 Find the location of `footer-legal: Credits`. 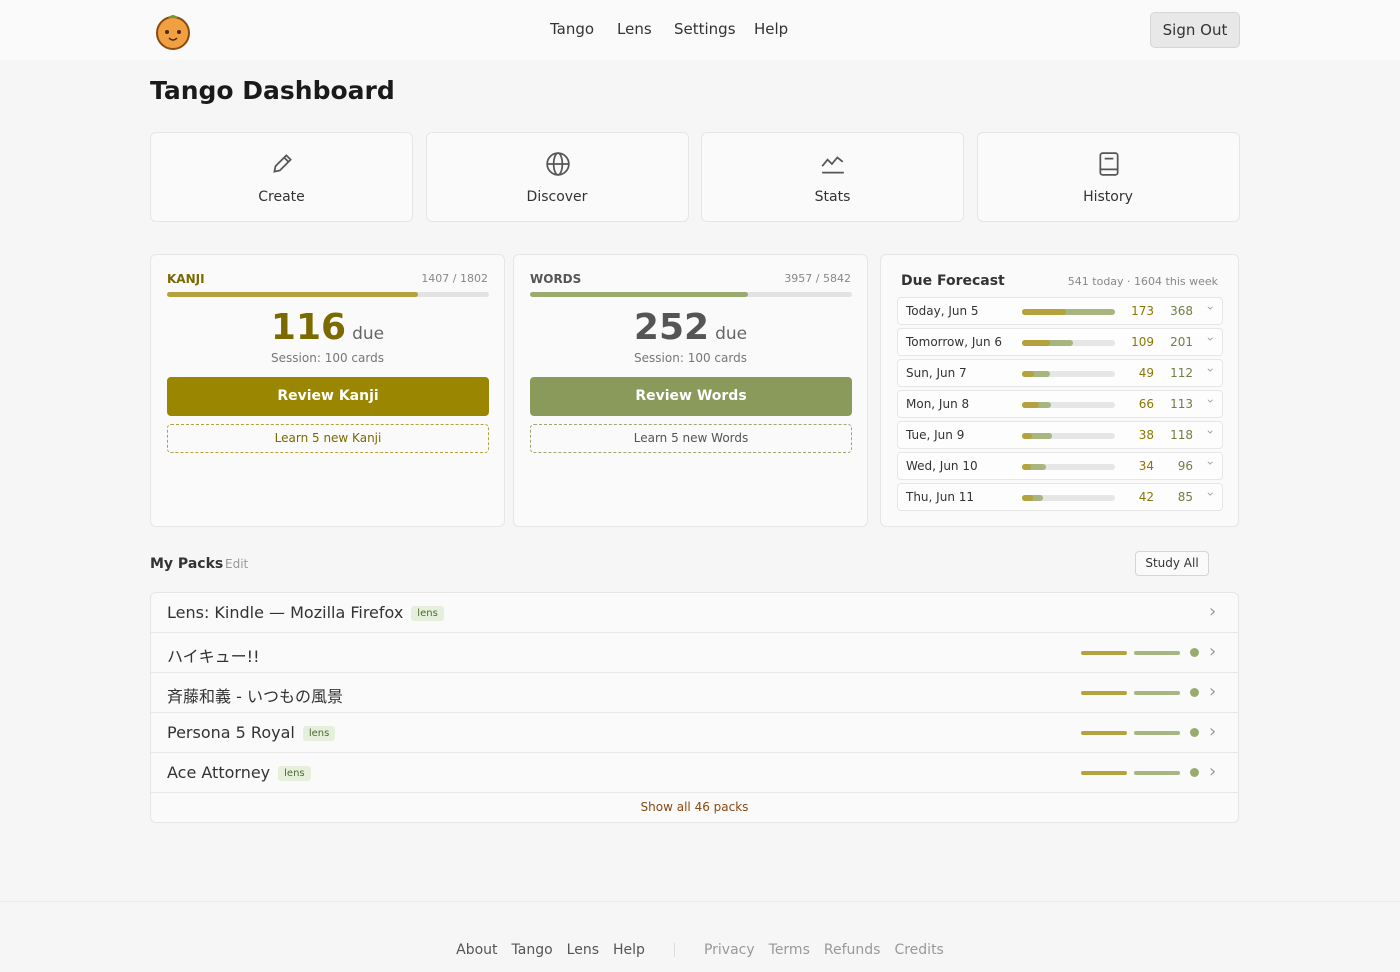

footer-legal: Credits is located at coordinates (919, 950).